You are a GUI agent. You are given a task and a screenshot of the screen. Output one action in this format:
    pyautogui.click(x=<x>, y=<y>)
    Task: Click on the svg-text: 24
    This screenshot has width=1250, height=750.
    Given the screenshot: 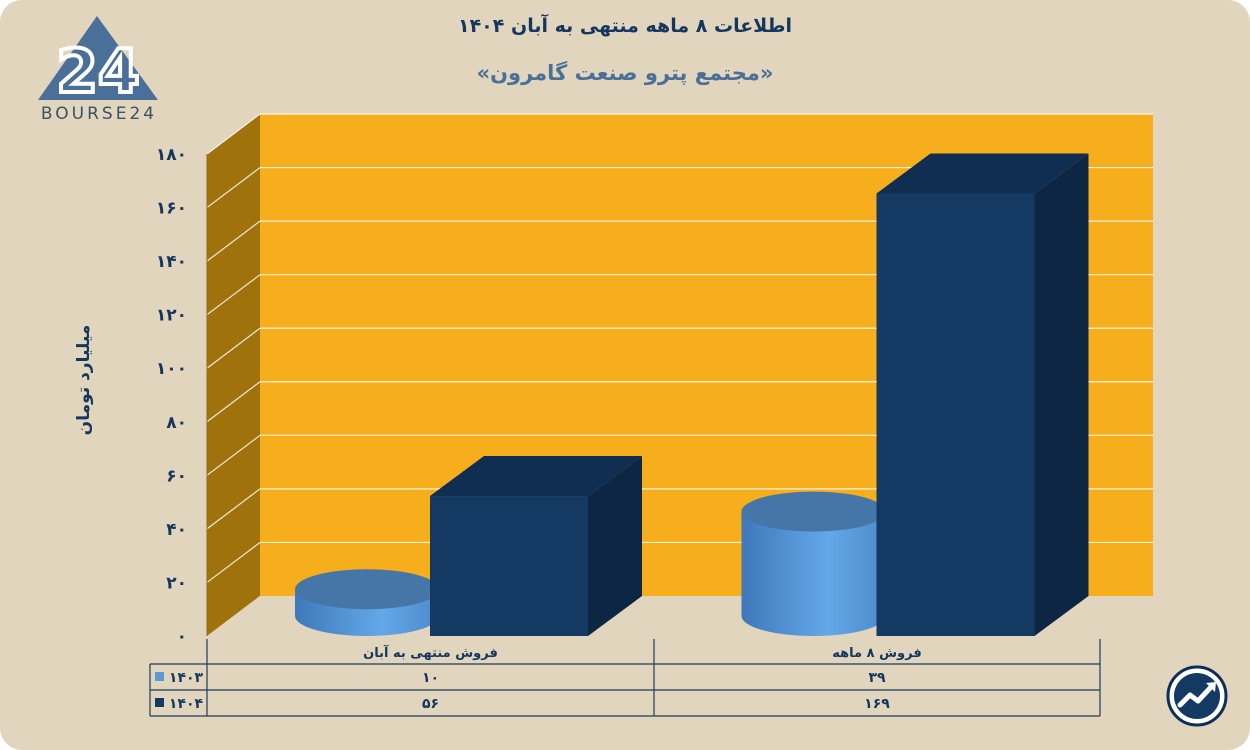 What is the action you would take?
    pyautogui.click(x=98, y=72)
    